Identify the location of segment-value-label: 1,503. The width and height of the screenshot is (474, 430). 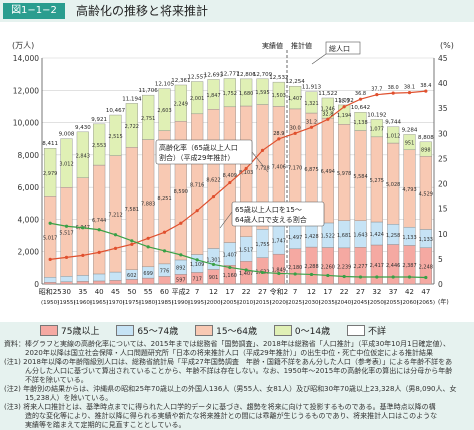
(279, 96).